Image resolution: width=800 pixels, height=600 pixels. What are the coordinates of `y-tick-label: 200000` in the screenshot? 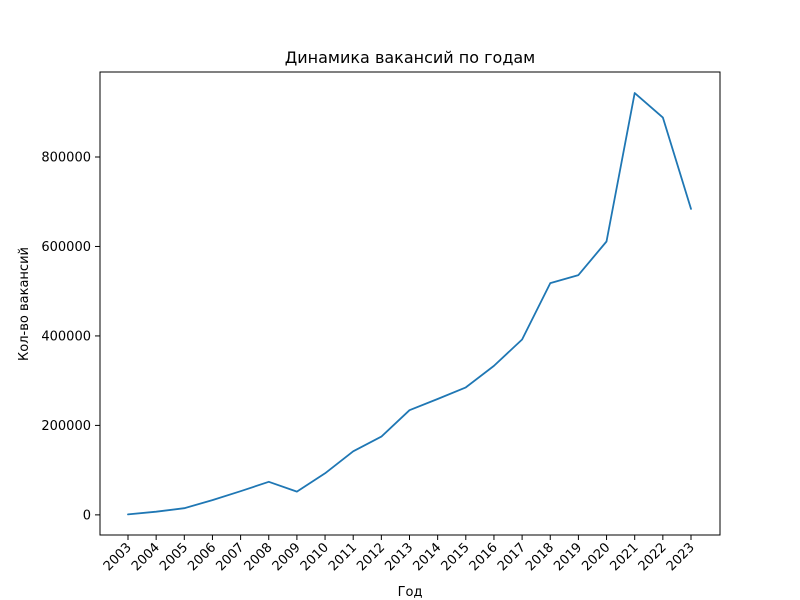 It's located at (66, 426).